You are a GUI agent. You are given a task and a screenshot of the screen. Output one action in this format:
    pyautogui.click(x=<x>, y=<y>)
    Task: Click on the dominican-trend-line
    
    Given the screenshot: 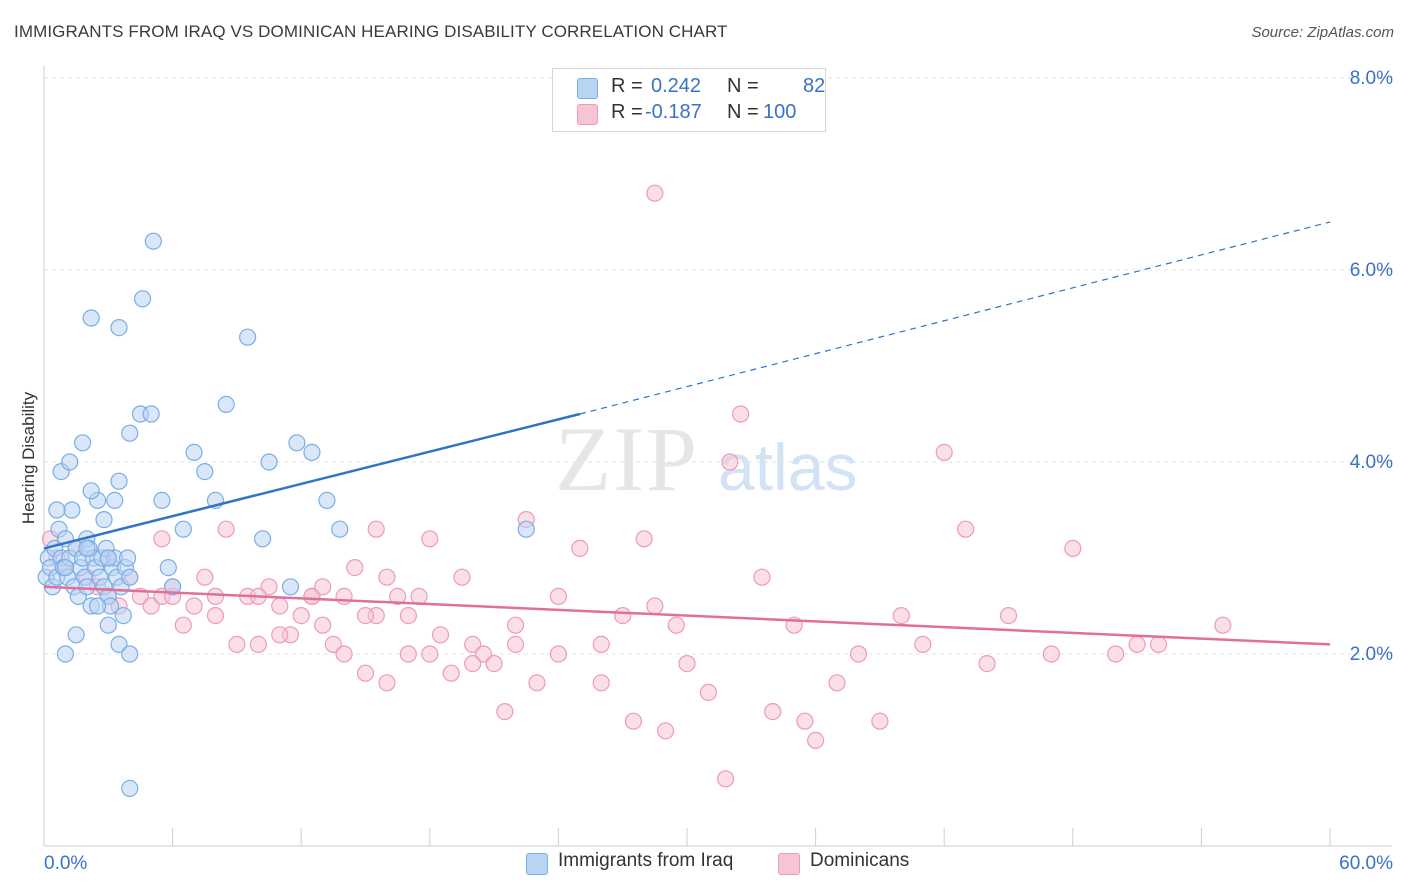 What is the action you would take?
    pyautogui.click(x=687, y=615)
    